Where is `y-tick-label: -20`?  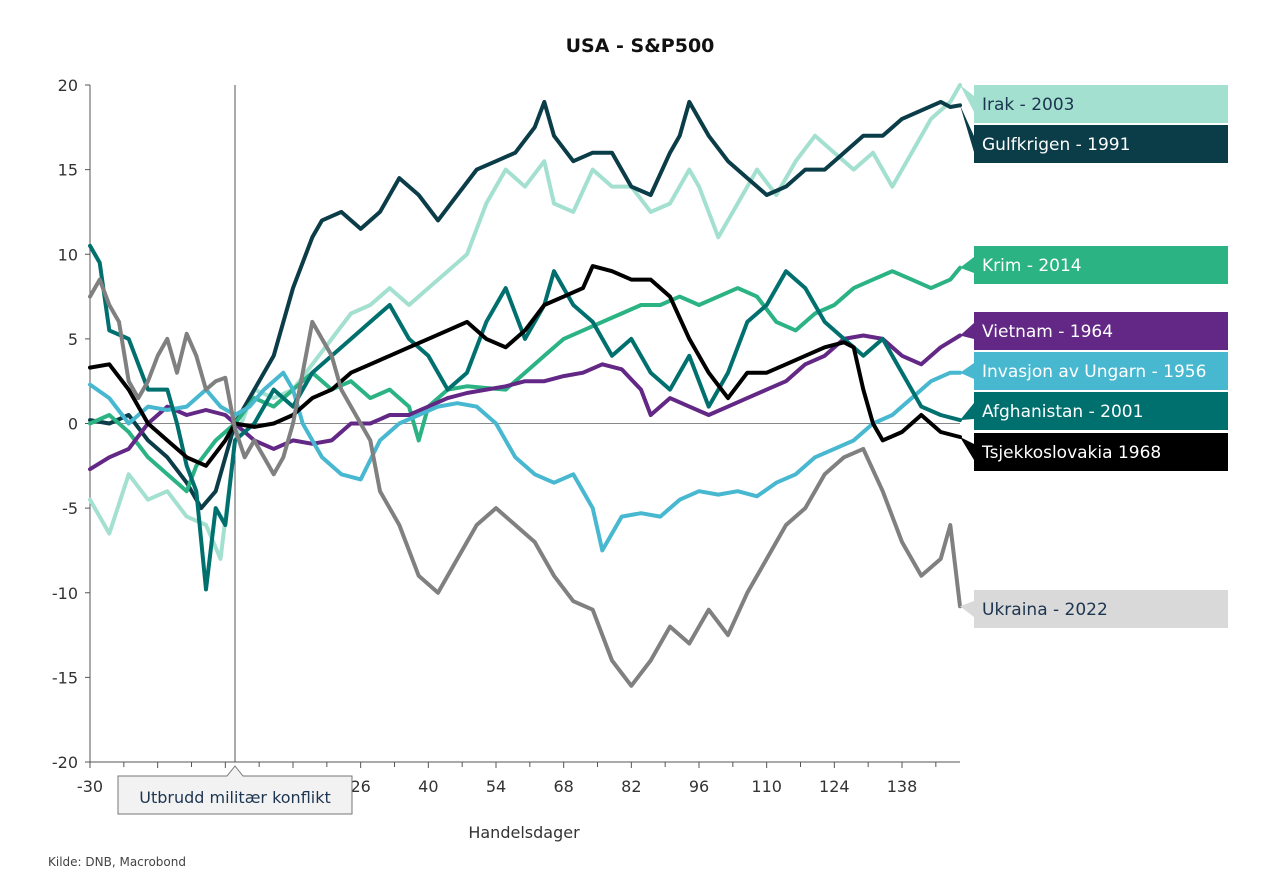
y-tick-label: -20 is located at coordinates (65, 762).